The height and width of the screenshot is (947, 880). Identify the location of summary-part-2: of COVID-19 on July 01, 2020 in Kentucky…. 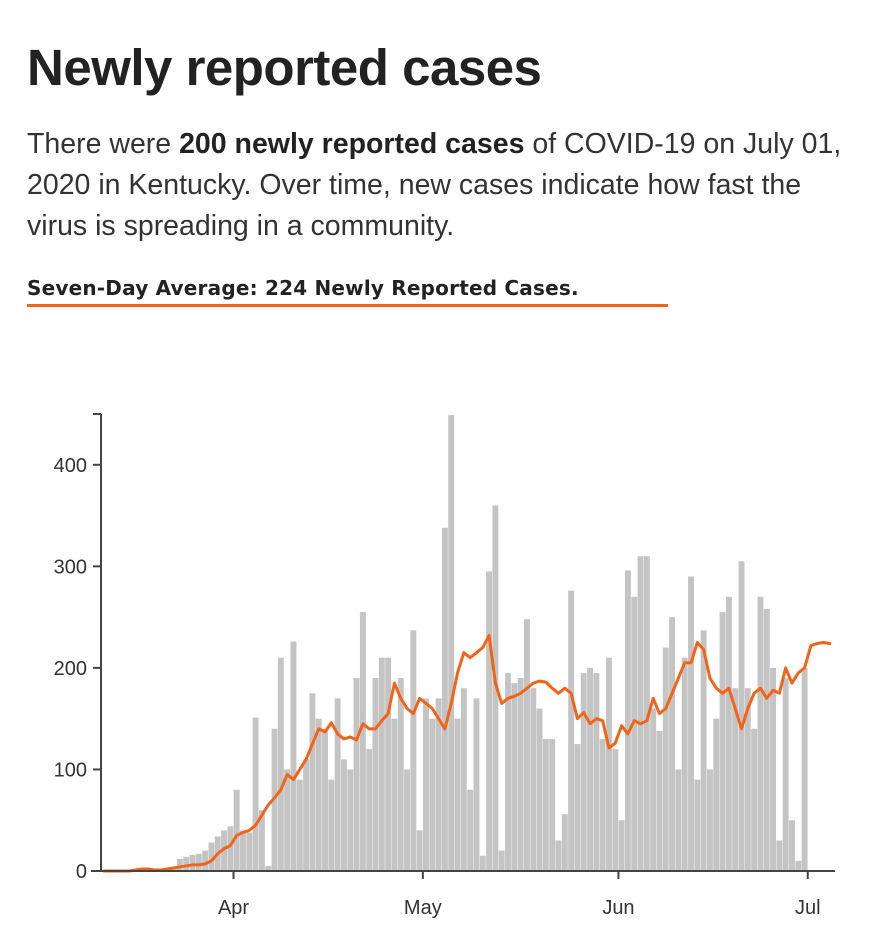
(434, 185).